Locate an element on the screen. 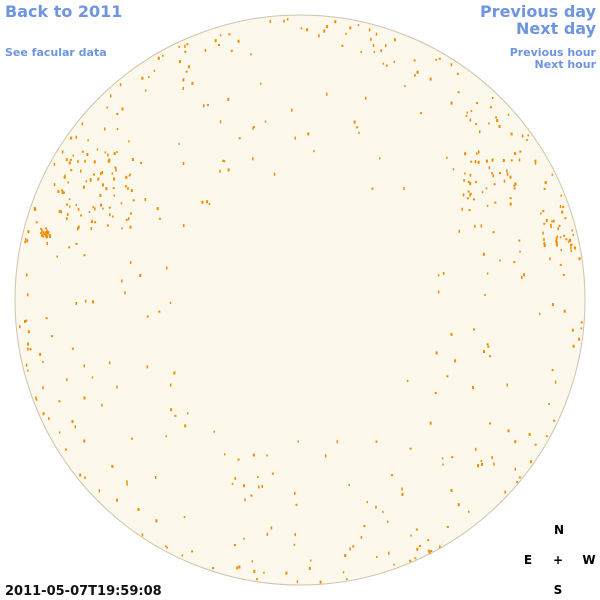 The width and height of the screenshot is (600, 600). previous-hour-link: Previous hour is located at coordinates (553, 52).